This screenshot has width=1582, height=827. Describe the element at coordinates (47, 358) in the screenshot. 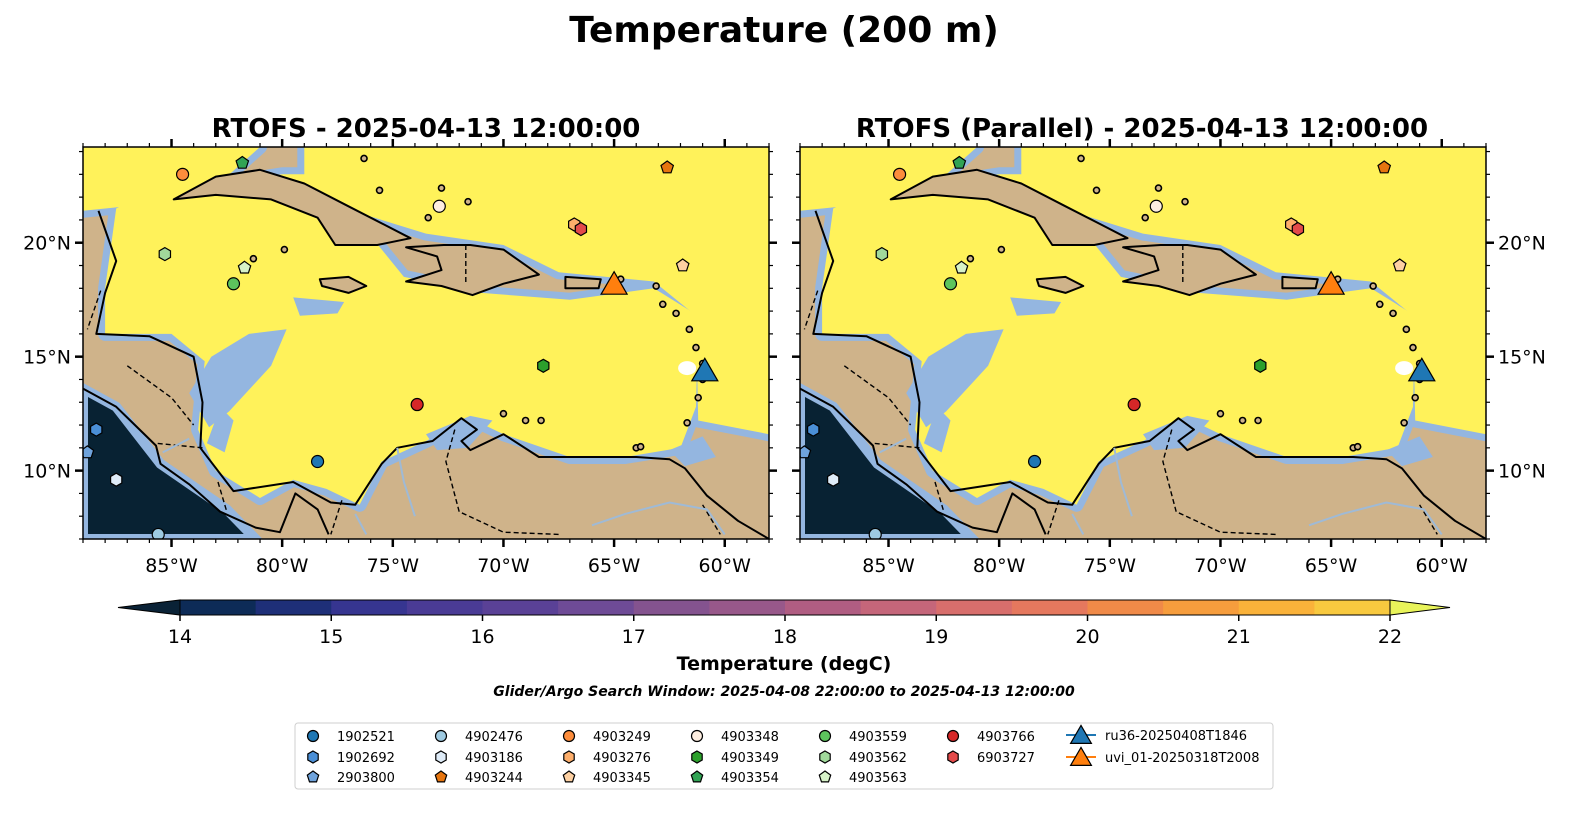

I see `y-tick-label: 15°N` at that location.